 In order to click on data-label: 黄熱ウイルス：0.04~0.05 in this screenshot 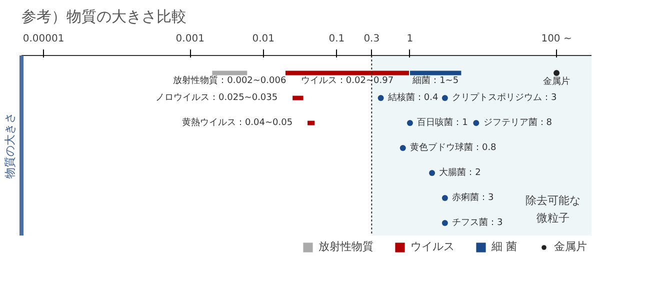, I will do `click(237, 122)`.